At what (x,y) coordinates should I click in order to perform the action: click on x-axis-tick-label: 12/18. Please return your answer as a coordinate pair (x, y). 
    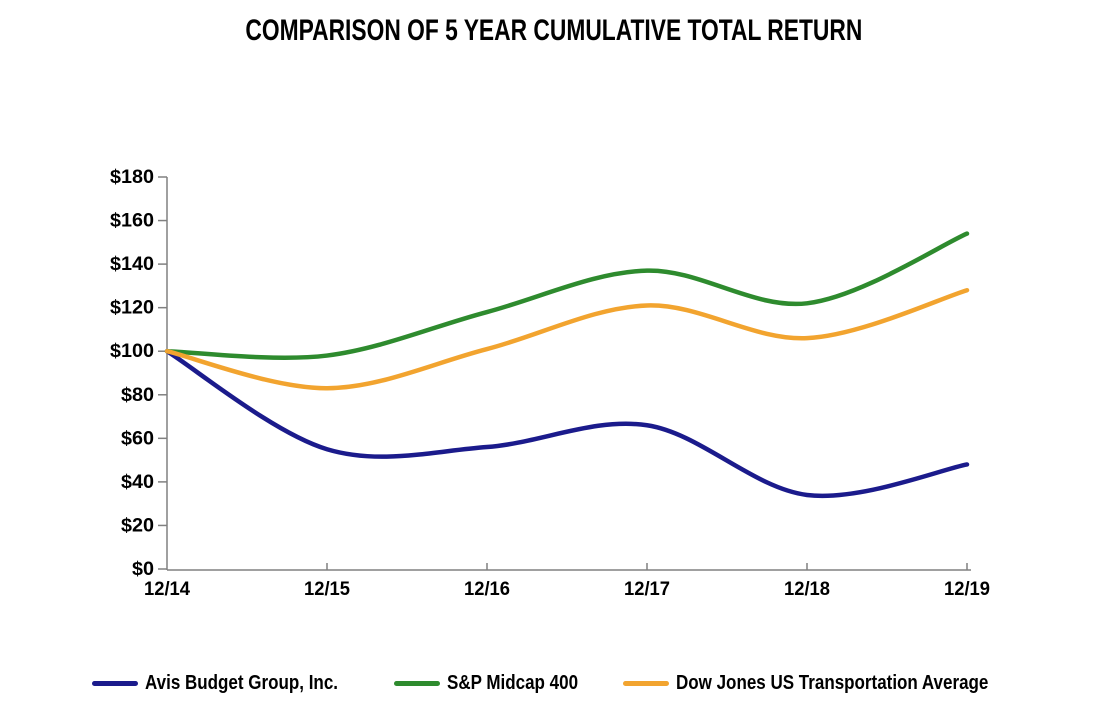
    Looking at the image, I should click on (807, 589).